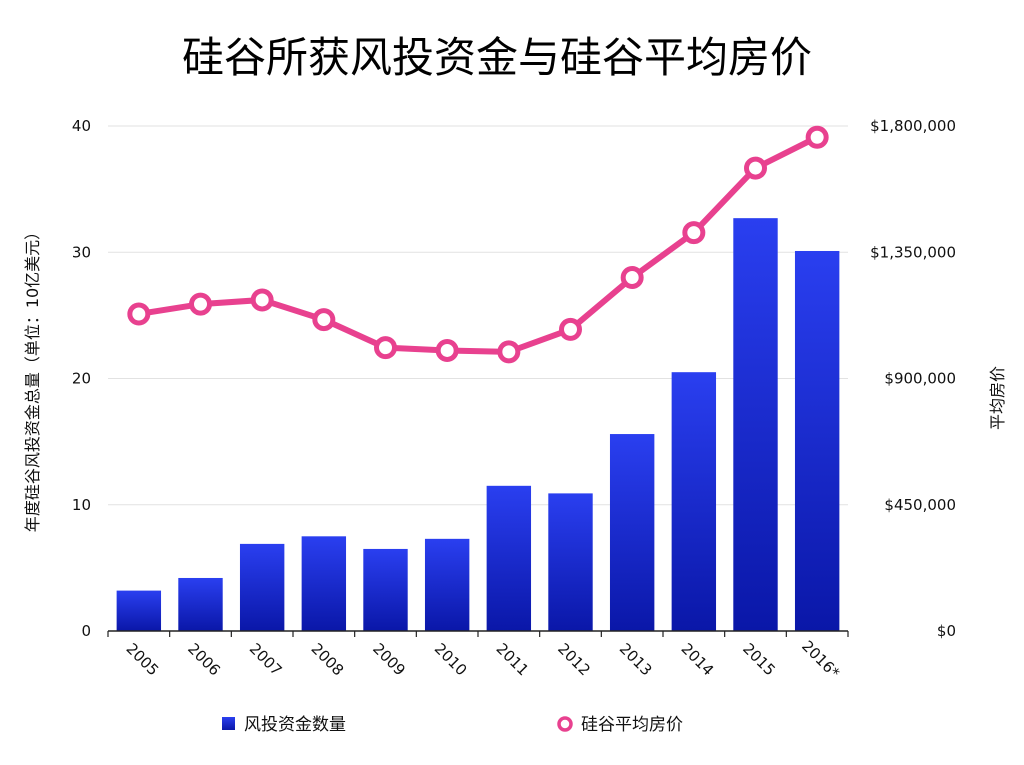 The image size is (1024, 765). Describe the element at coordinates (204, 660) in the screenshot. I see `x-tick-label: 2006` at that location.